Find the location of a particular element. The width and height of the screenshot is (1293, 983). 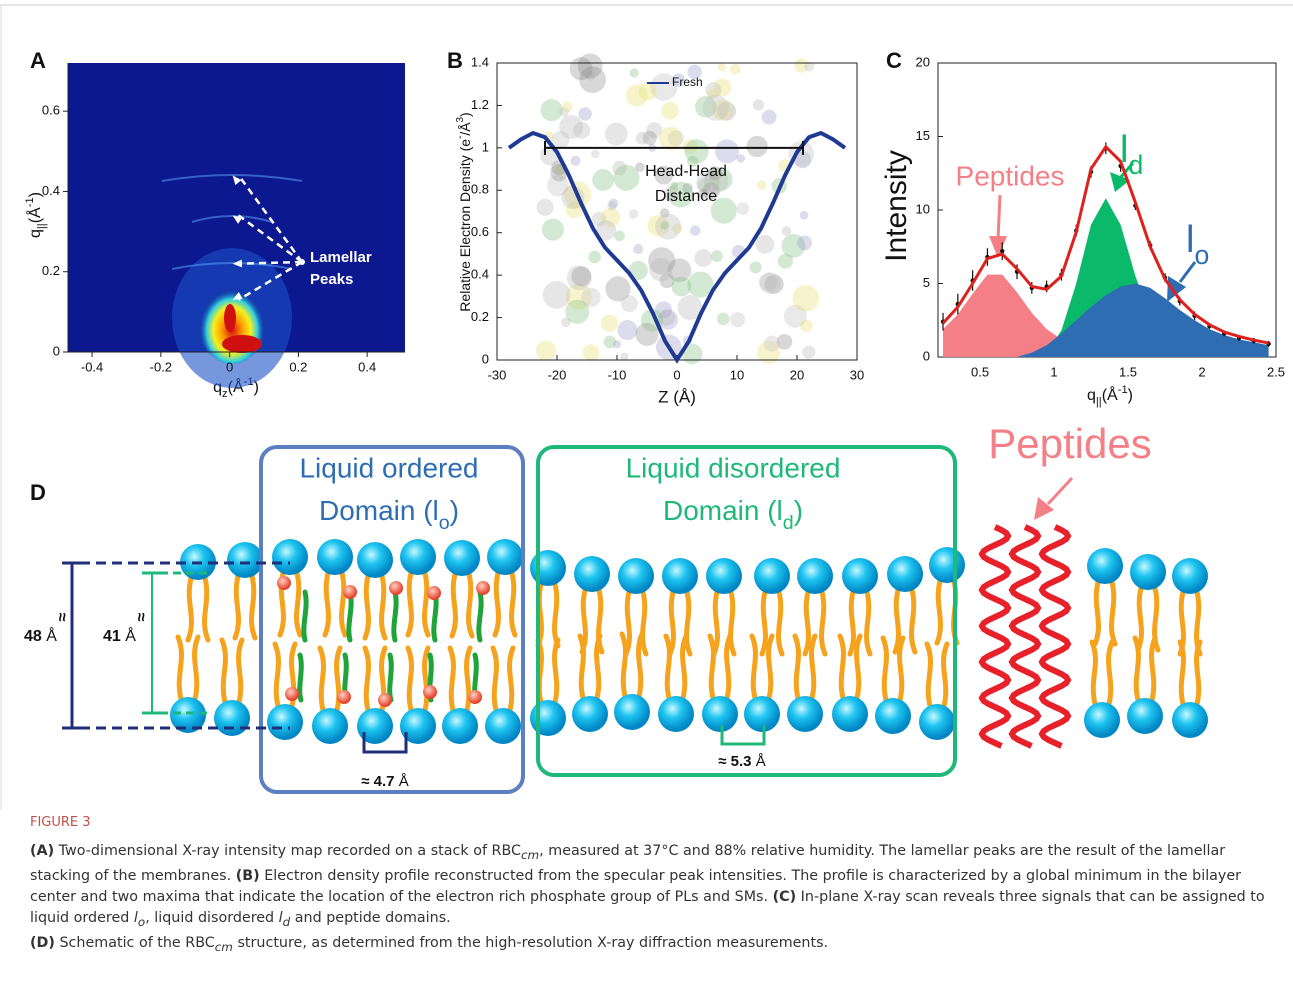

label-part: ) is located at coordinates (256, 387).